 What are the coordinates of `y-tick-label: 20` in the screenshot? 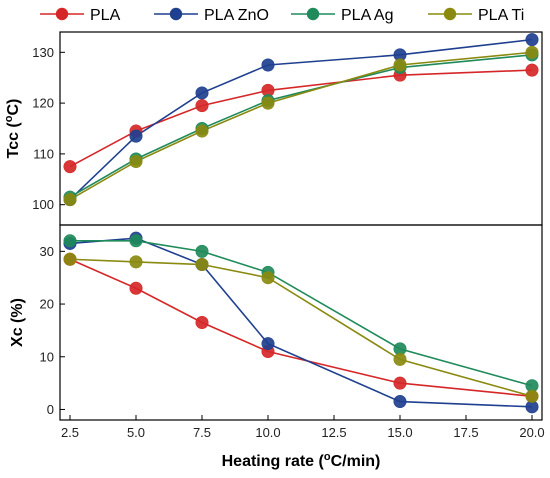 It's located at (47, 304).